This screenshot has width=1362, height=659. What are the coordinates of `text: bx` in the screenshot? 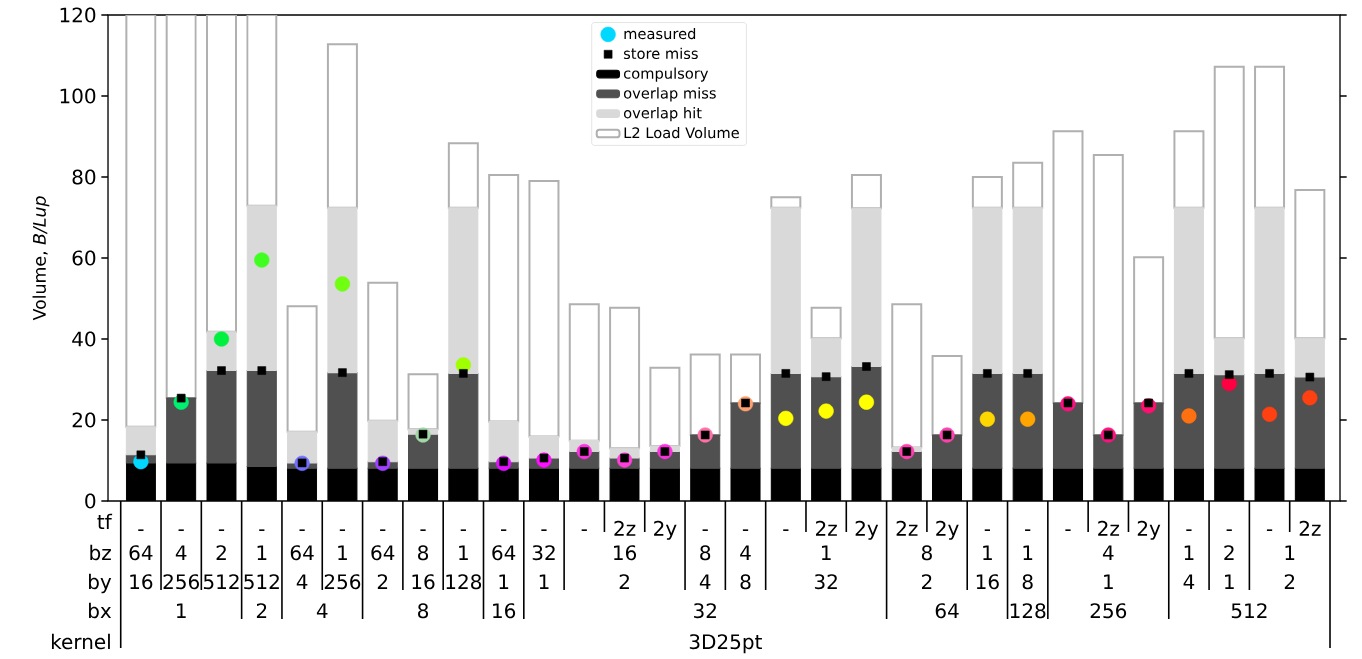 It's located at (100, 610).